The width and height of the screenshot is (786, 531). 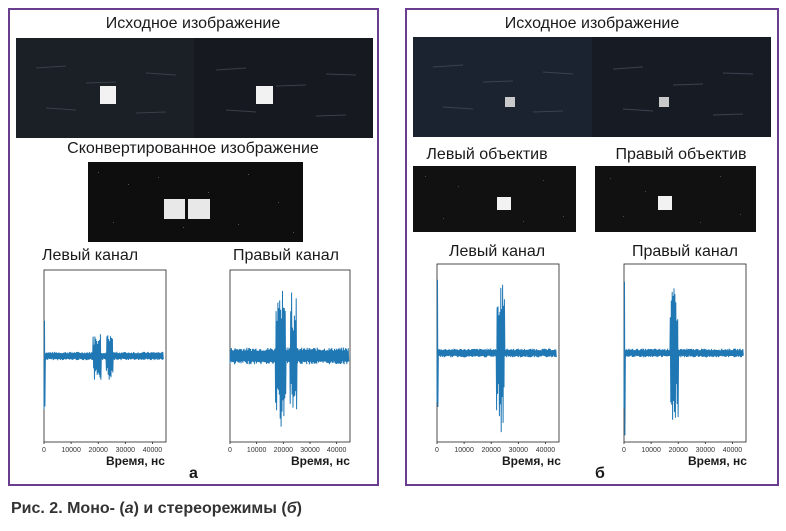 What do you see at coordinates (194, 88) in the screenshot?
I see `source-image` at bounding box center [194, 88].